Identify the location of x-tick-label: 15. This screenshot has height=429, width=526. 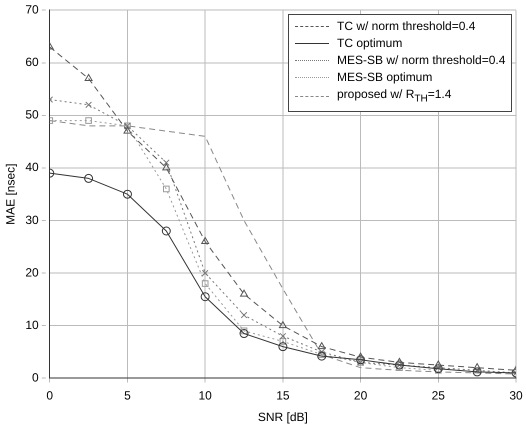
(283, 395).